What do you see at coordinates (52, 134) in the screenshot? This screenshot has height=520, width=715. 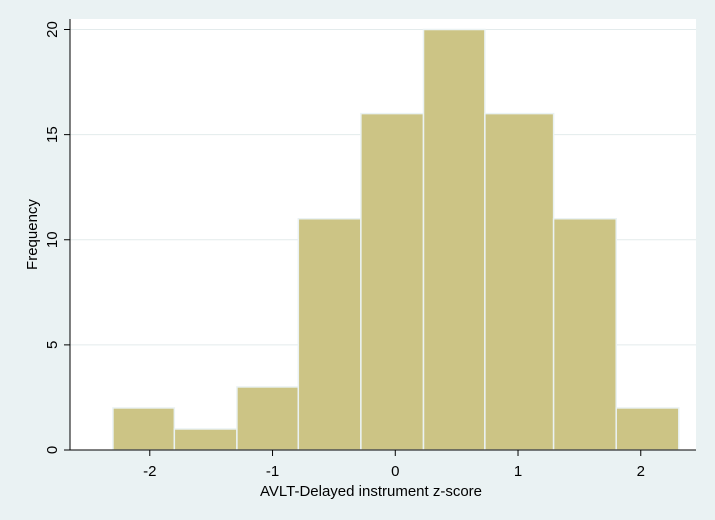 I see `y-tick-label: 15` at bounding box center [52, 134].